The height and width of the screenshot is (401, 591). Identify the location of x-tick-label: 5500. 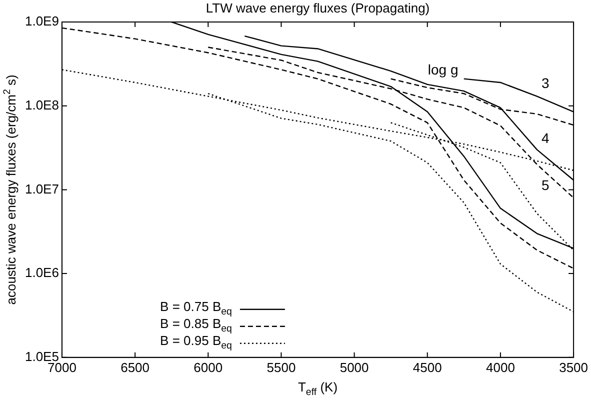
(281, 367).